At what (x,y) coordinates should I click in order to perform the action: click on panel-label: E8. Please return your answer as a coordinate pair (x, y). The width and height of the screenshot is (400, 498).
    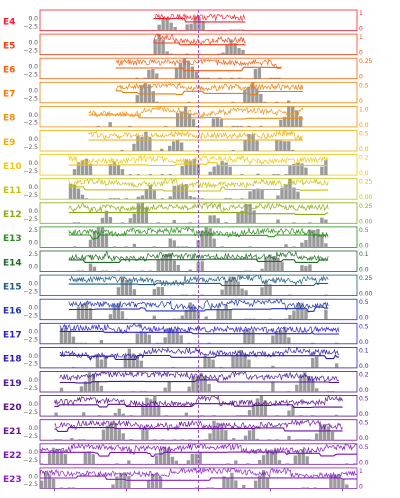
    Looking at the image, I should click on (9, 119).